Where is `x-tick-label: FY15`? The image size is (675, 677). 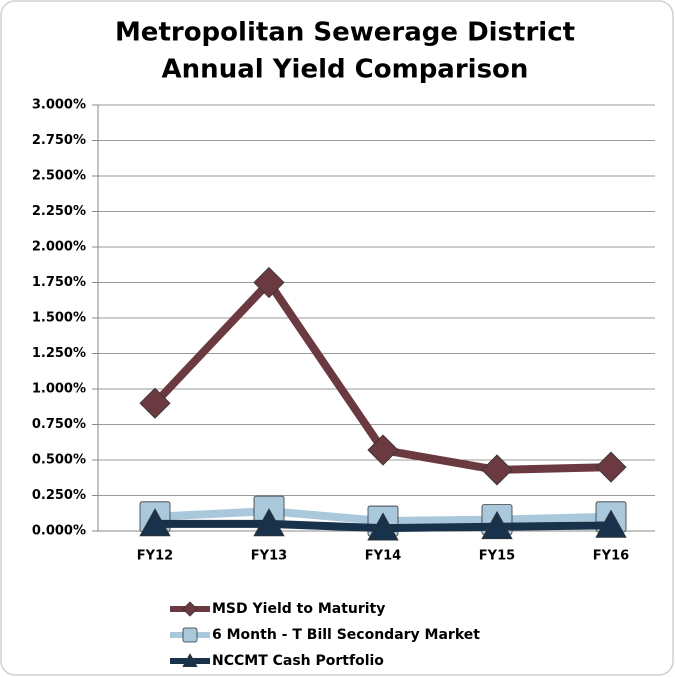
x-tick-label: FY15 is located at coordinates (497, 556).